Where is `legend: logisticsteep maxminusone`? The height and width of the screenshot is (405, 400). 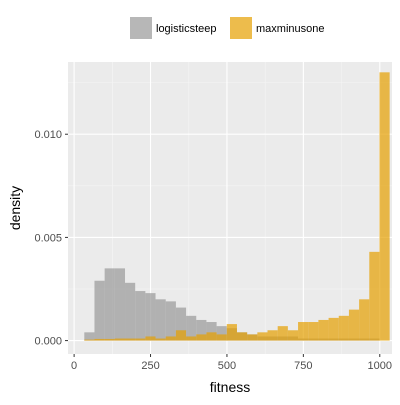 legend: logisticsteep maxminusone is located at coordinates (227, 28).